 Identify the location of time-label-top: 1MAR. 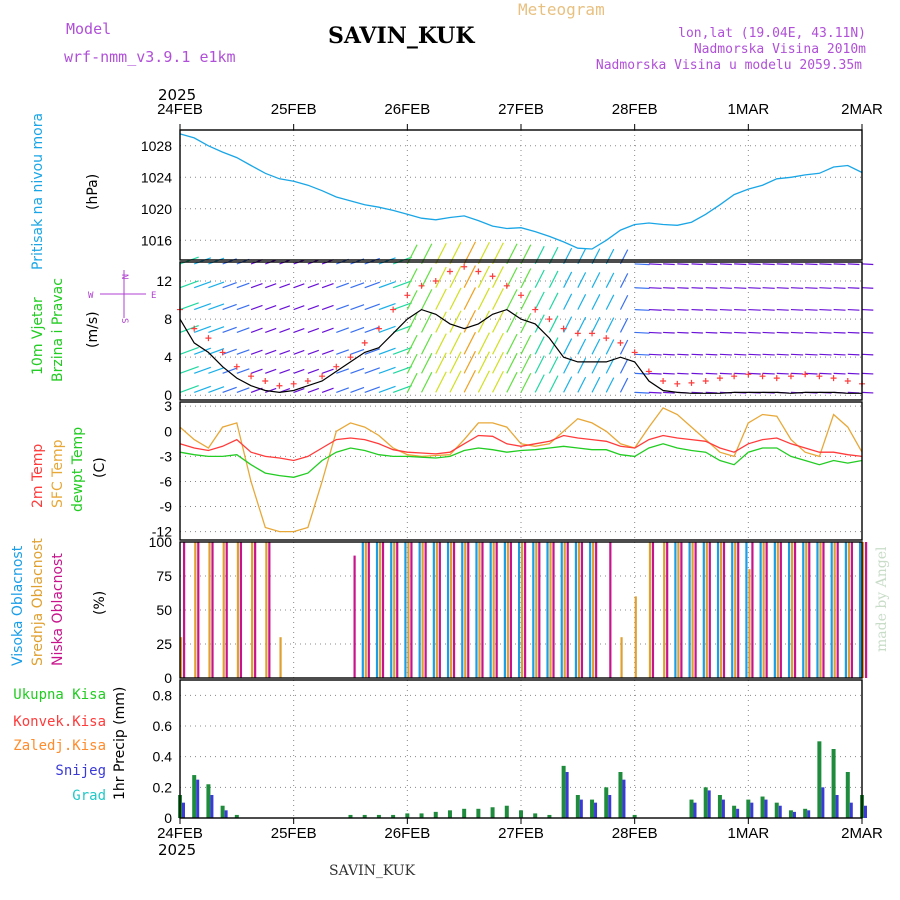
(748, 109).